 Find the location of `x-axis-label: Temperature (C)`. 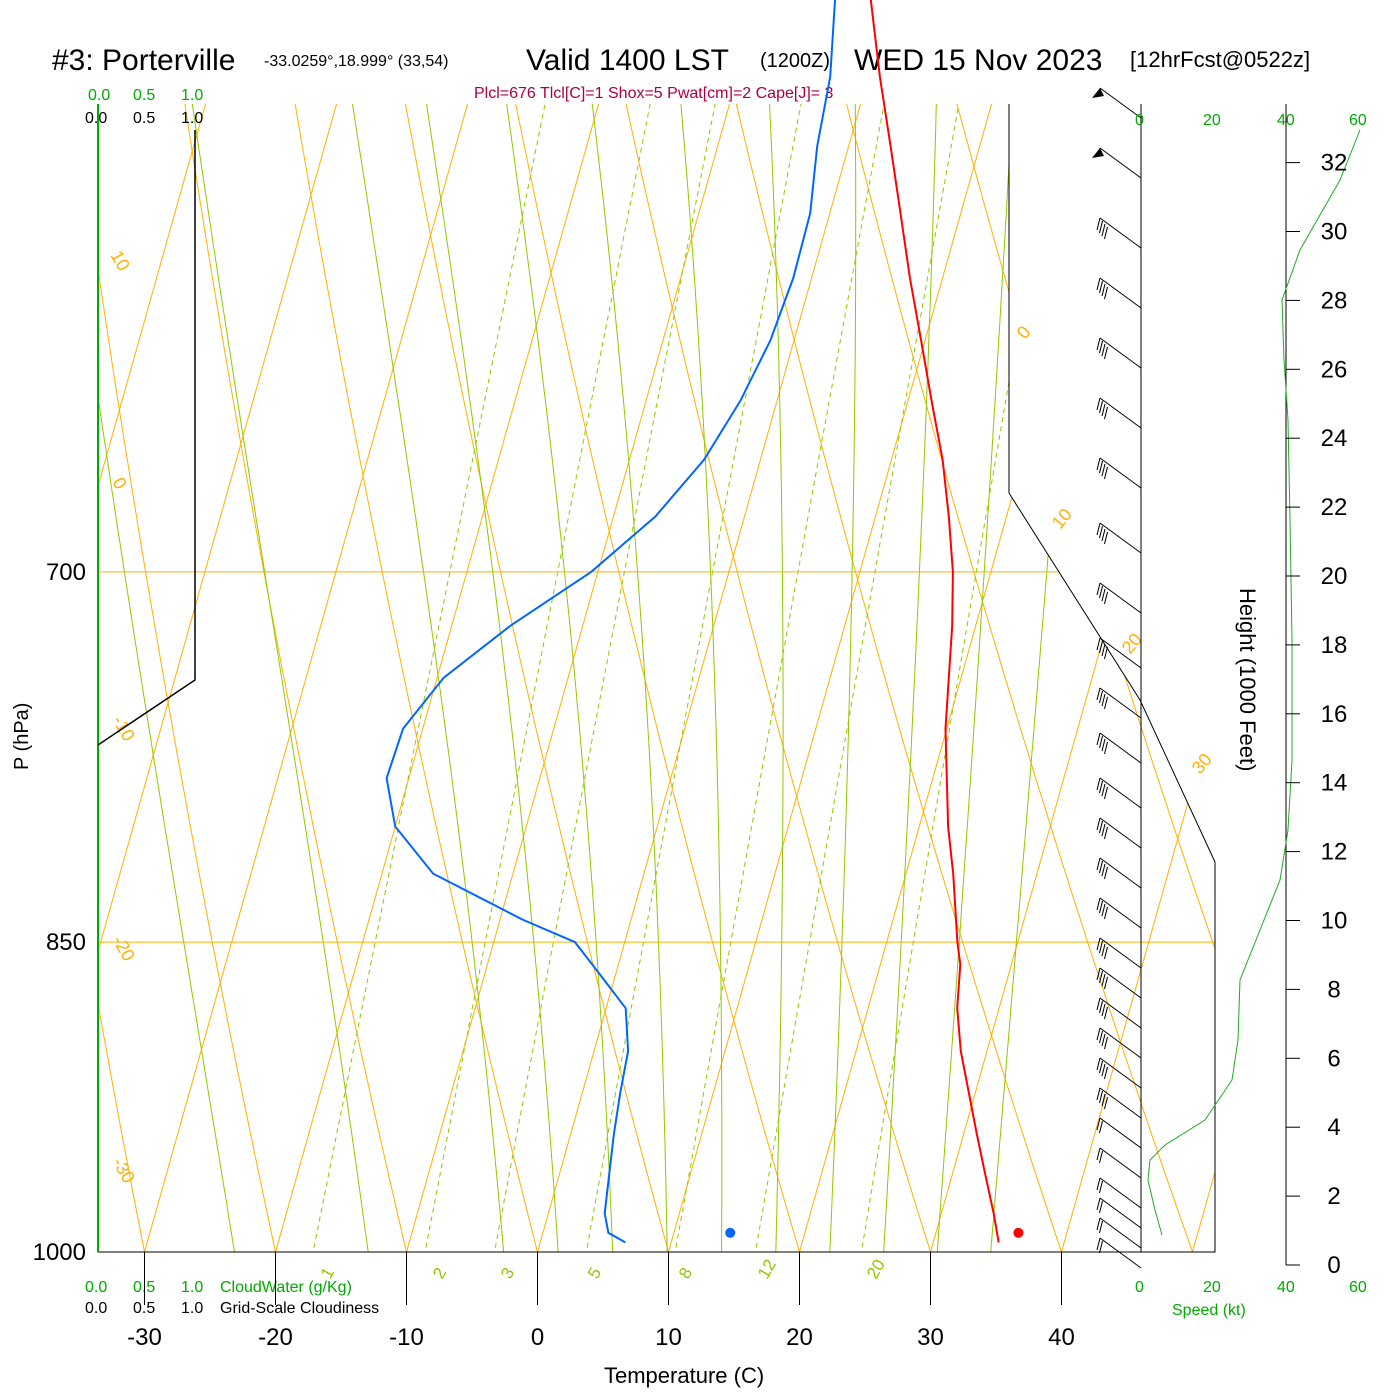

x-axis-label: Temperature (C) is located at coordinates (684, 1375).